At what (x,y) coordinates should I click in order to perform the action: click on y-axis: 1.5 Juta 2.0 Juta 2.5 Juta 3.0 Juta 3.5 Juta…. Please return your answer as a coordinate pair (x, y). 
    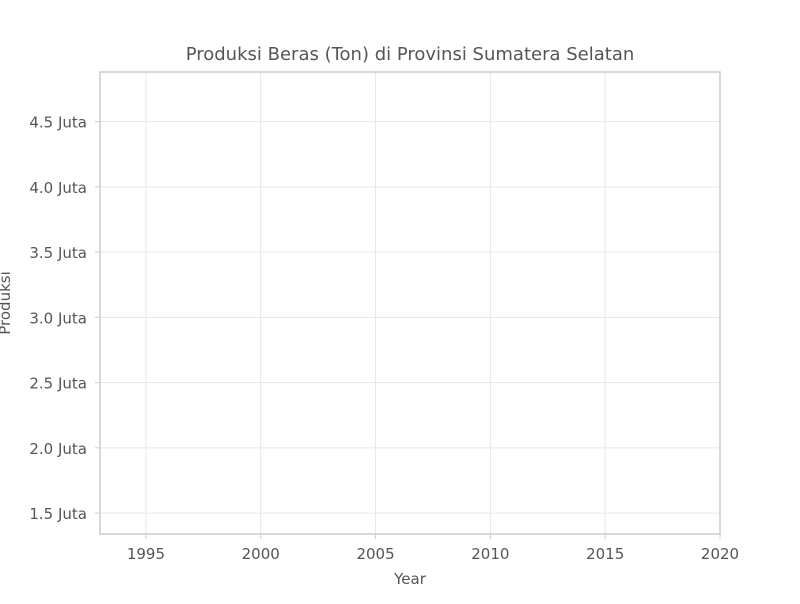
    Looking at the image, I should click on (64, 318).